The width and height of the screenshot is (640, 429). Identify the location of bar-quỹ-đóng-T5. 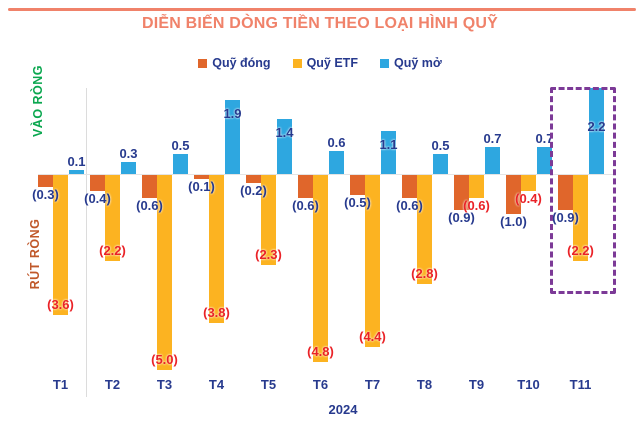
(253, 179).